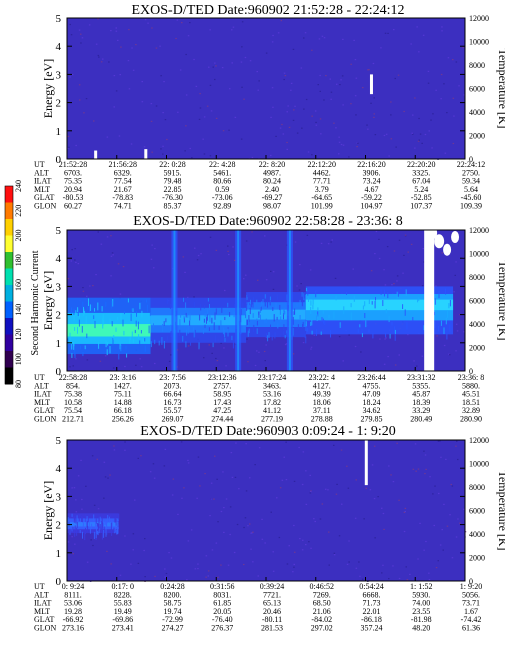 This screenshot has height=649, width=505. What do you see at coordinates (42, 189) in the screenshot?
I see `ephemeris-row-label: MLT` at bounding box center [42, 189].